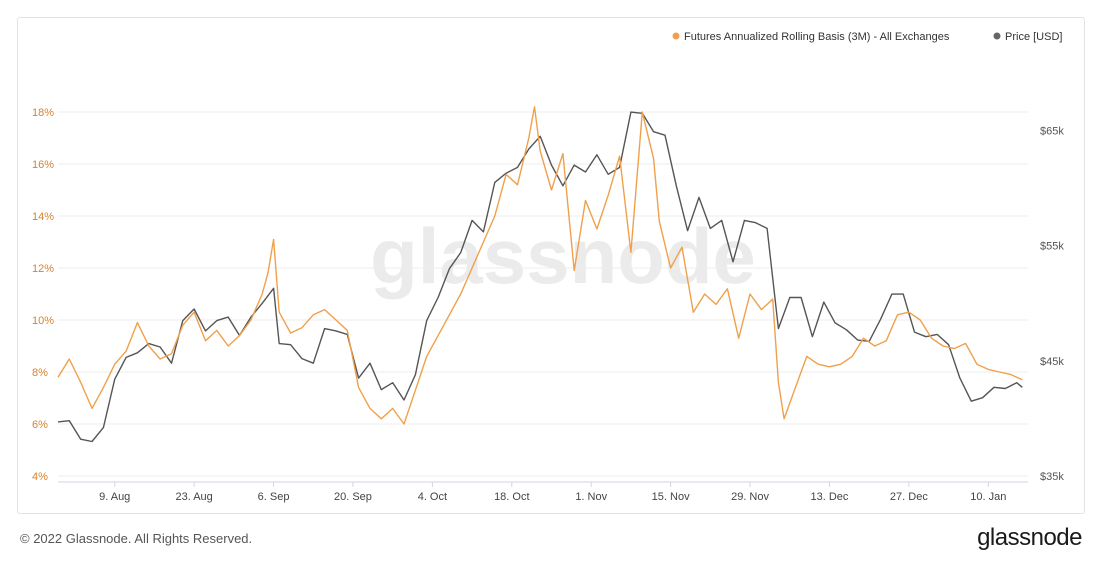  Describe the element at coordinates (114, 497) in the screenshot. I see `x-axis-tick-label: 9. Aug` at that location.